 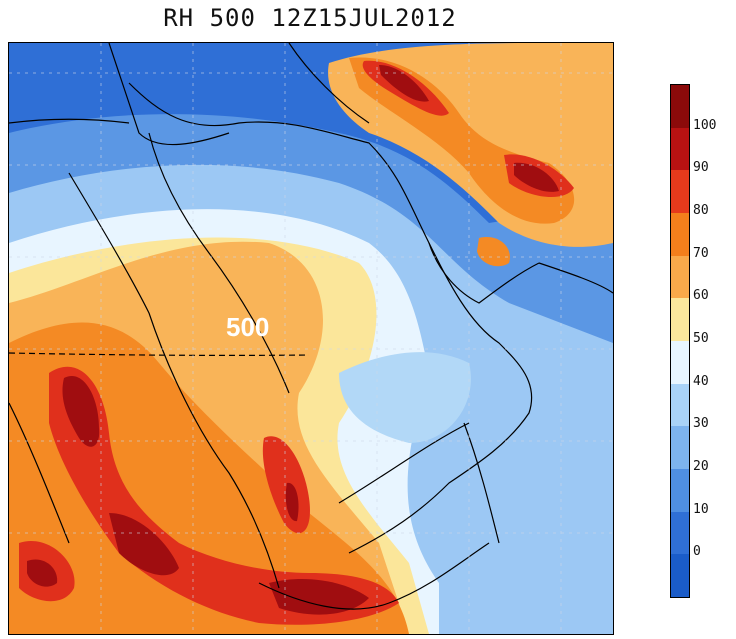 I want to click on colorbar-label: 100, so click(x=705, y=125).